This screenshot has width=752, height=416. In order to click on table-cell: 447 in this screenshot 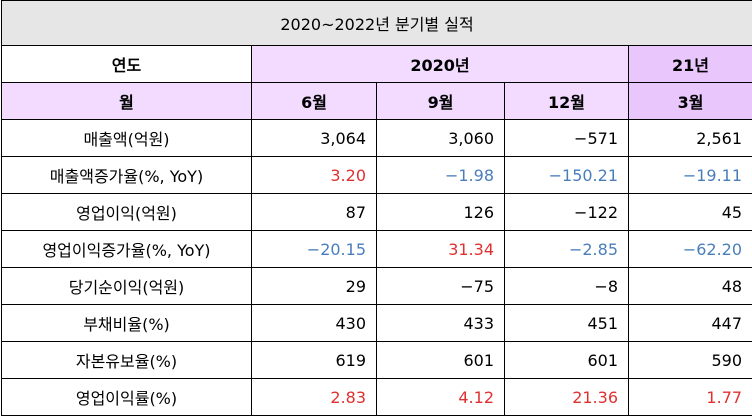, I will do `click(690, 323)`.